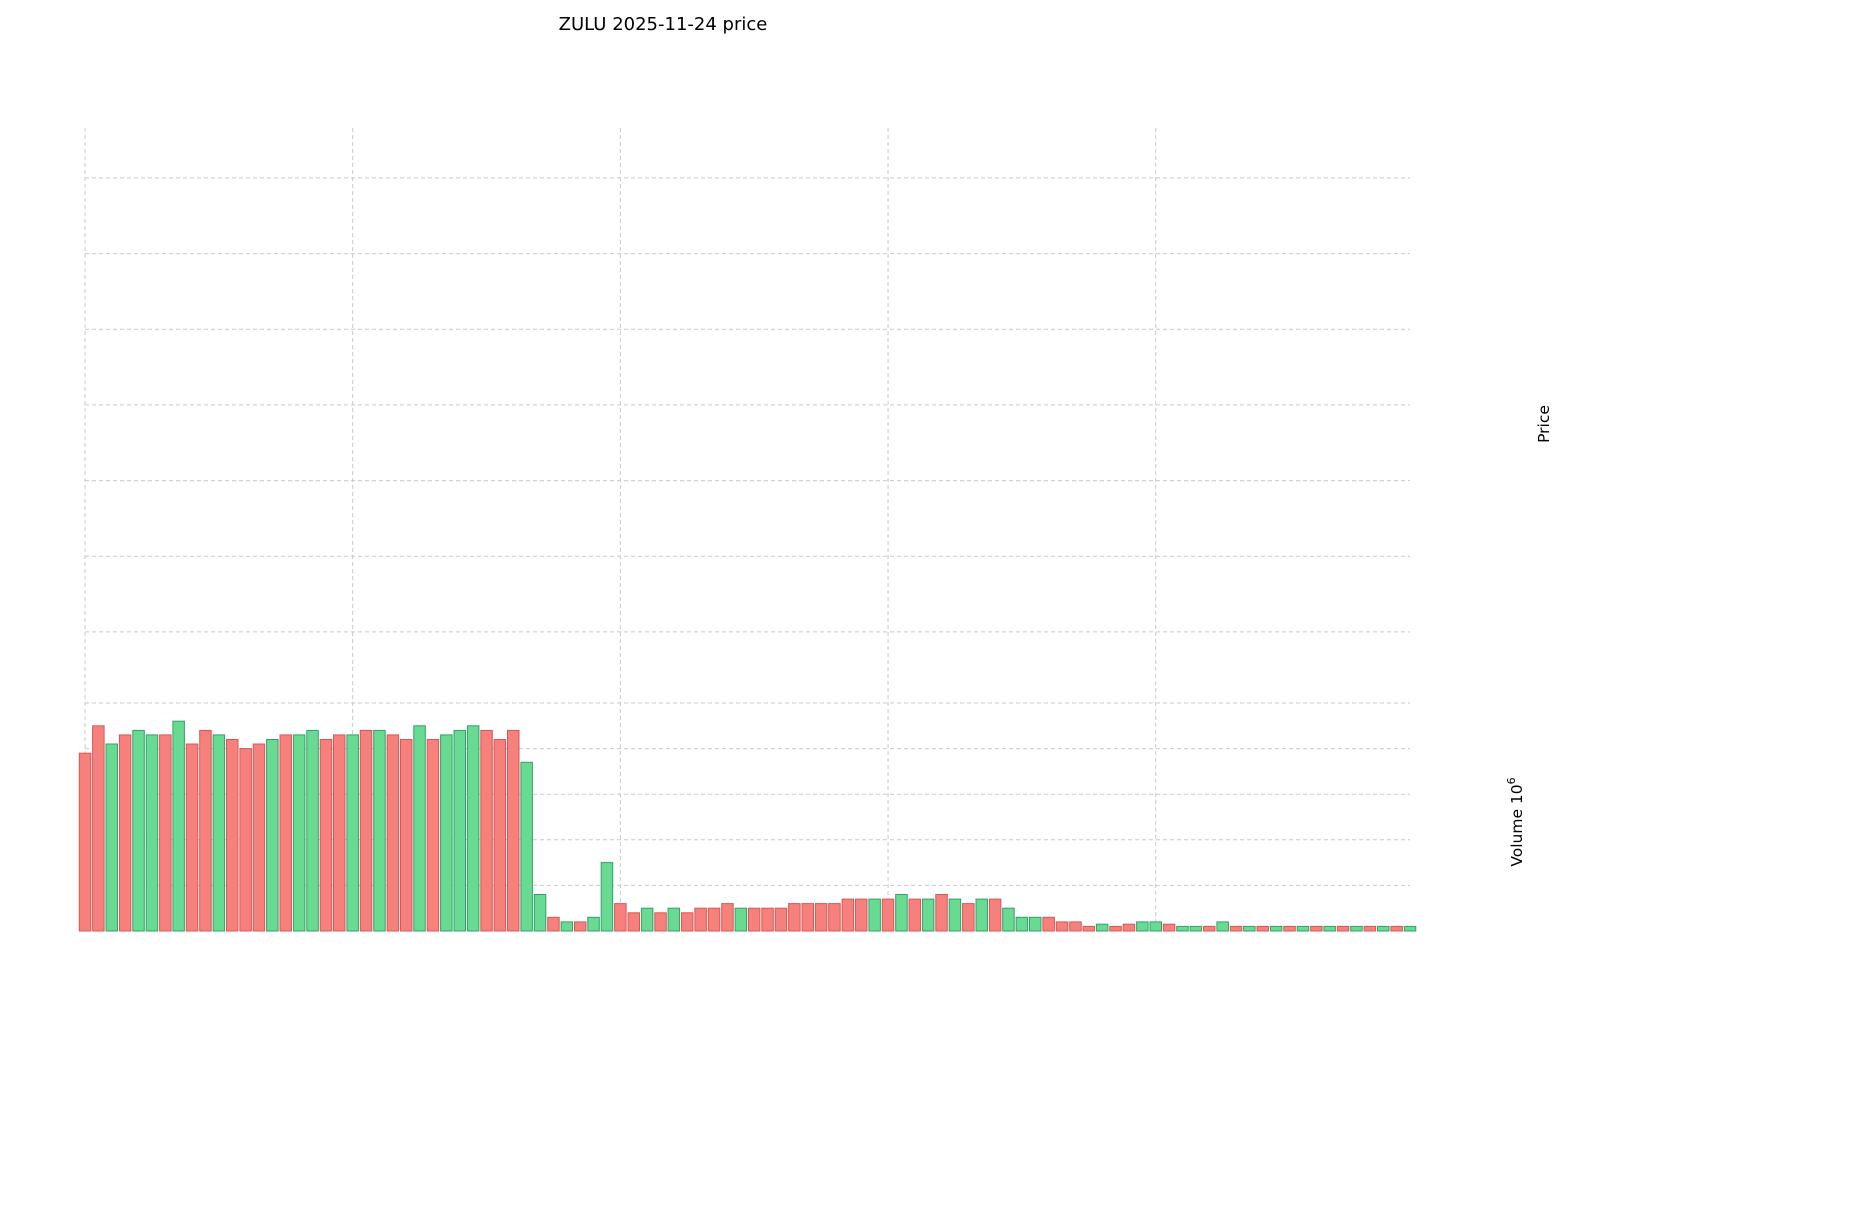 This screenshot has height=1207, width=1860. Describe the element at coordinates (747, 826) in the screenshot. I see `volume-bars` at that location.